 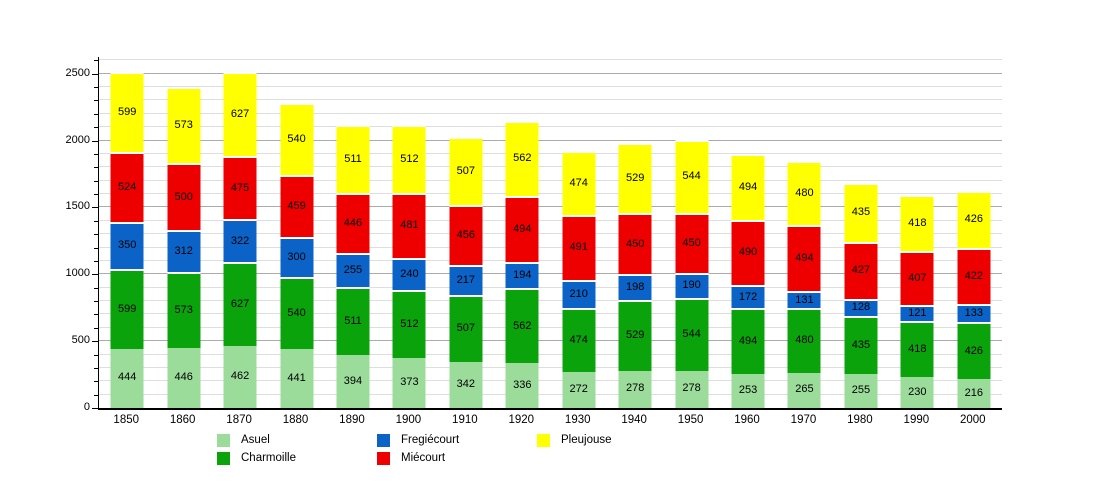 I want to click on y-axis-label: 0, so click(x=86, y=407).